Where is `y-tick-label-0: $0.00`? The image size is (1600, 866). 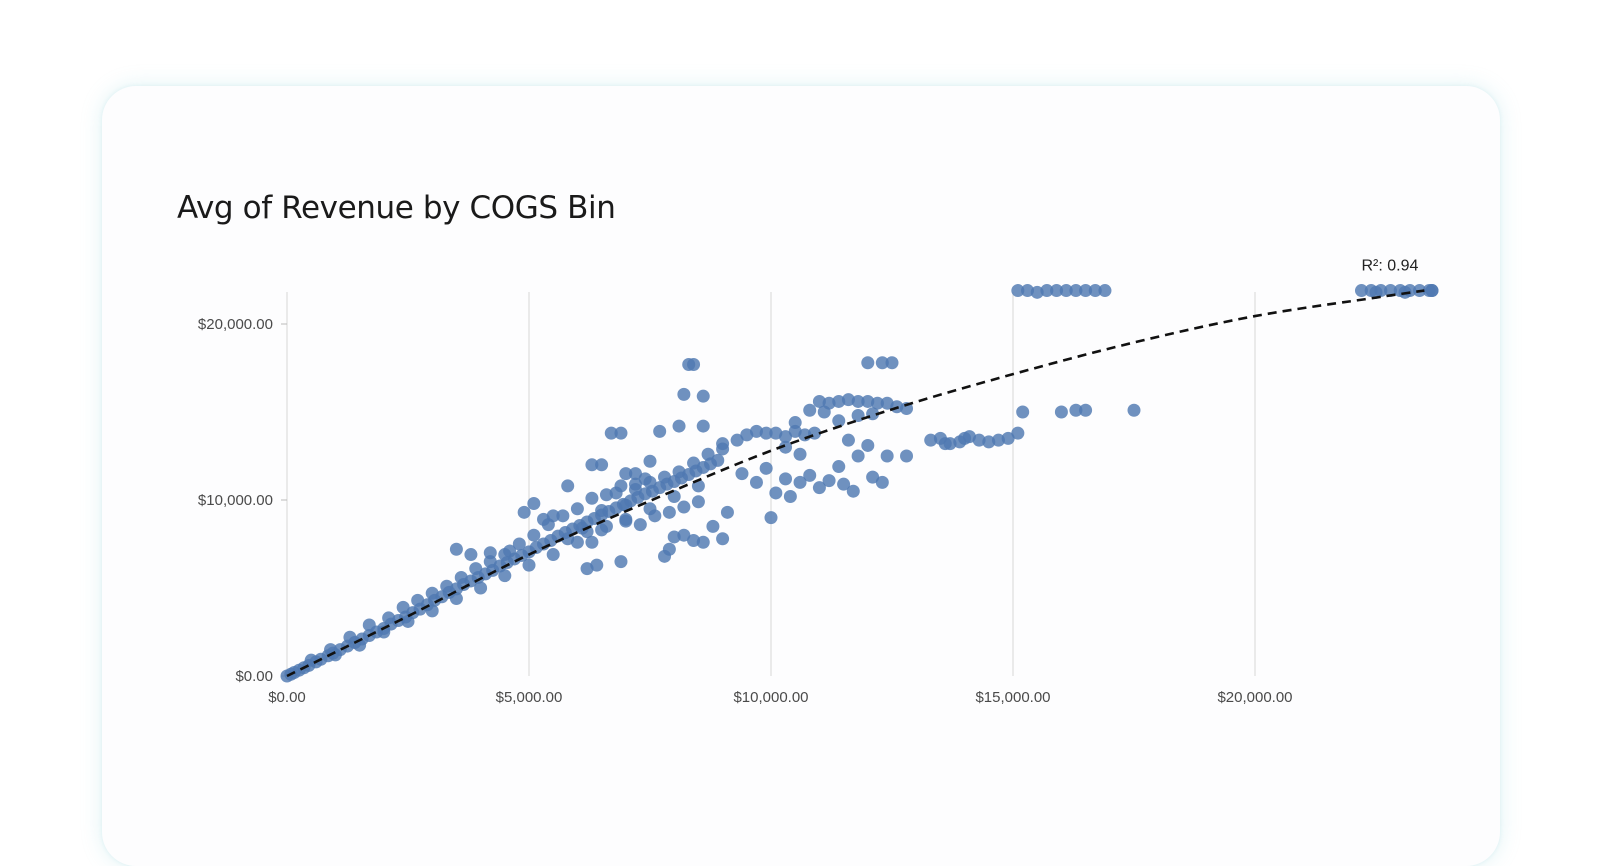 y-tick-label-0: $0.00 is located at coordinates (254, 676).